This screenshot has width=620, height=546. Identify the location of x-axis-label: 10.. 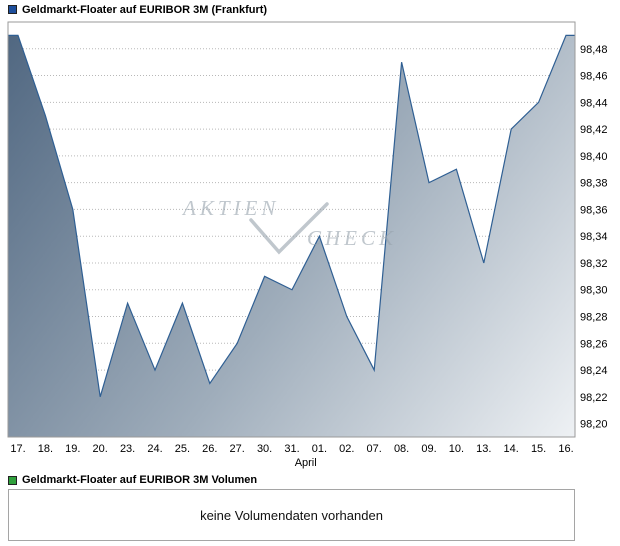
(456, 449).